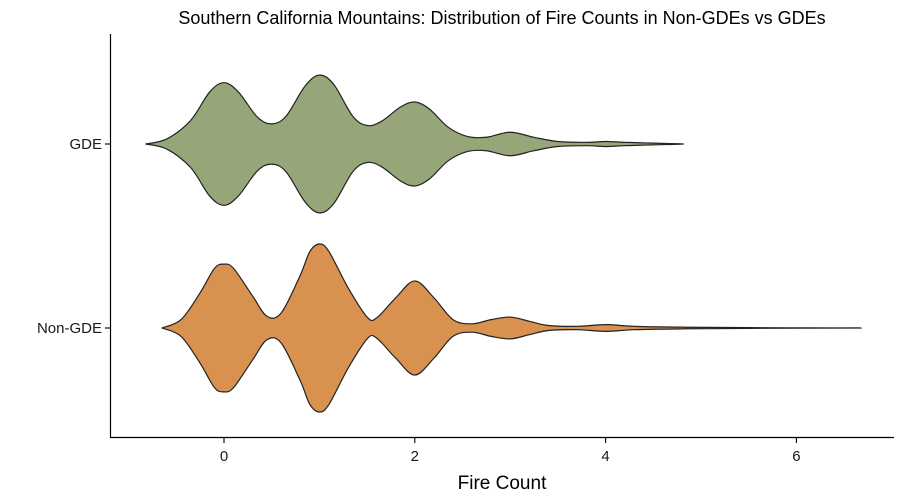 The image size is (902, 491). What do you see at coordinates (796, 456) in the screenshot?
I see `x-tick-label-6: 6` at bounding box center [796, 456].